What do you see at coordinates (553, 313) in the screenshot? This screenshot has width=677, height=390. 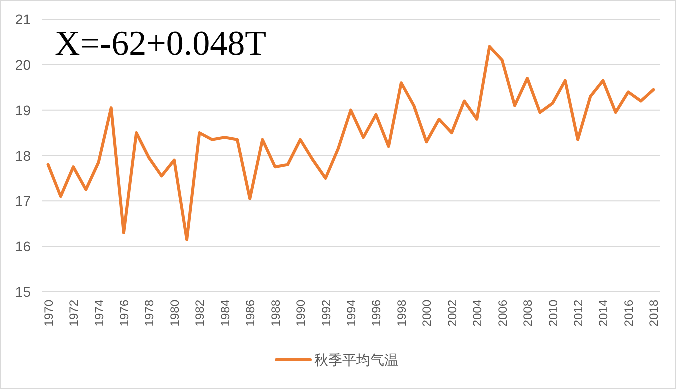 I see `x-tick-label: 2010` at bounding box center [553, 313].